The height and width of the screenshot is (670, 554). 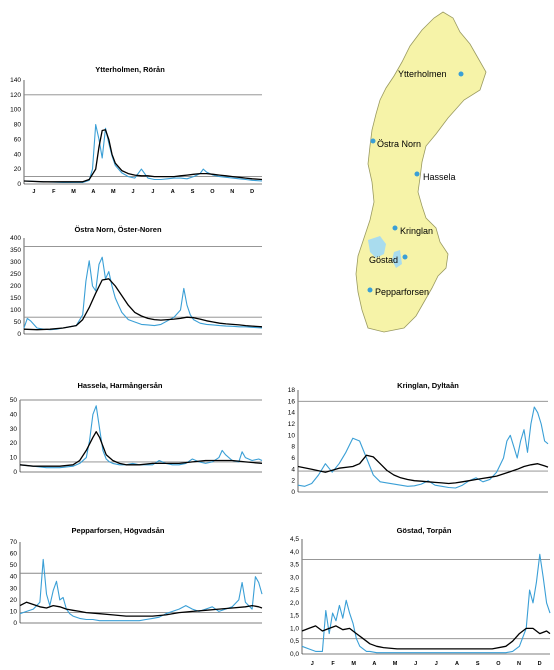 What do you see at coordinates (292, 401) in the screenshot?
I see `y-tick-label: 16` at bounding box center [292, 401].